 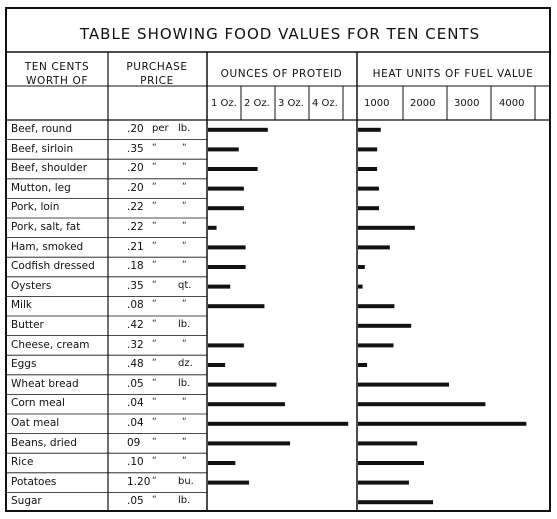 I want to click on food-name: Oysters, so click(x=31, y=285).